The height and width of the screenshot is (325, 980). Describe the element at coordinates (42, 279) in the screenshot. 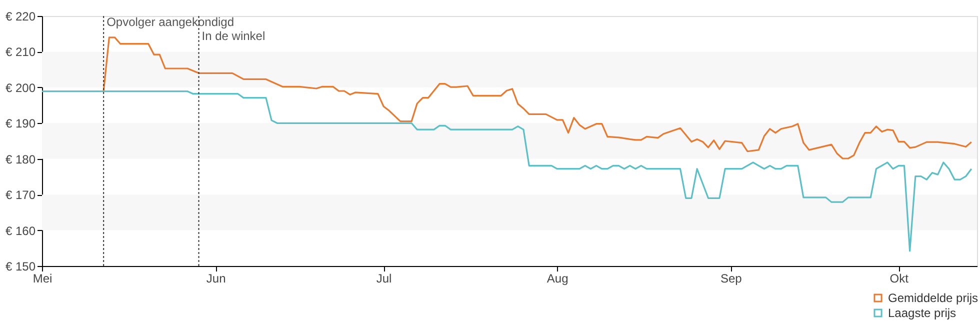

I see `x-tick-label: Mei` at that location.